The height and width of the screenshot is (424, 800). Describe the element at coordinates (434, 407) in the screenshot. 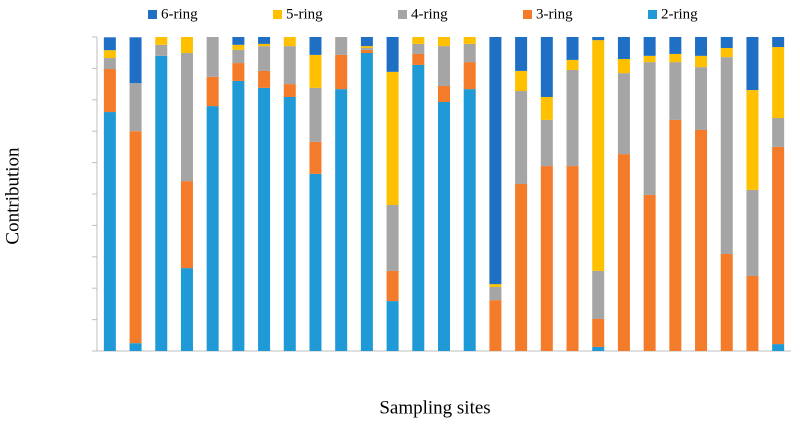

I see `x-axis-title: Sampling sites` at that location.